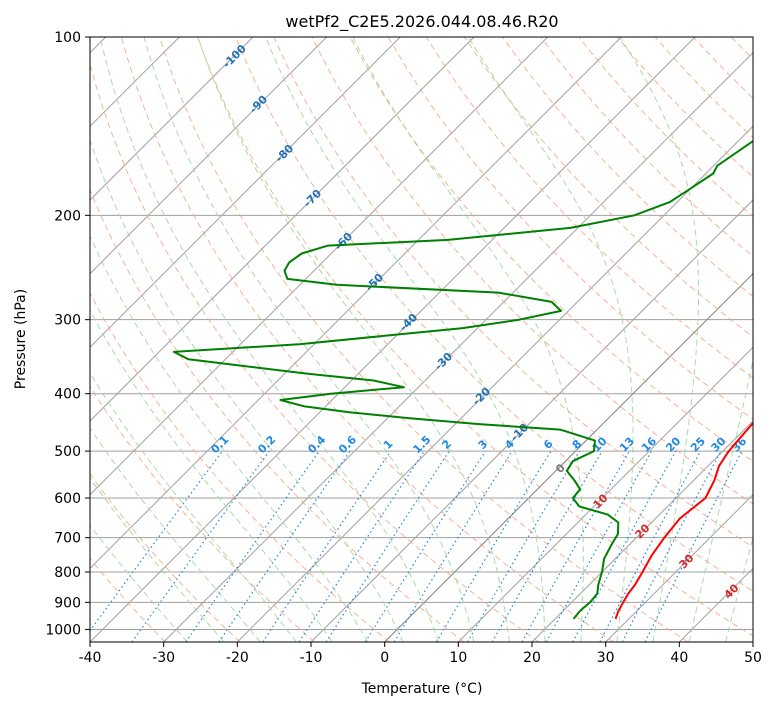 This screenshot has width=775, height=712. What do you see at coordinates (384, 658) in the screenshot?
I see `x-tick-label: 0` at bounding box center [384, 658].